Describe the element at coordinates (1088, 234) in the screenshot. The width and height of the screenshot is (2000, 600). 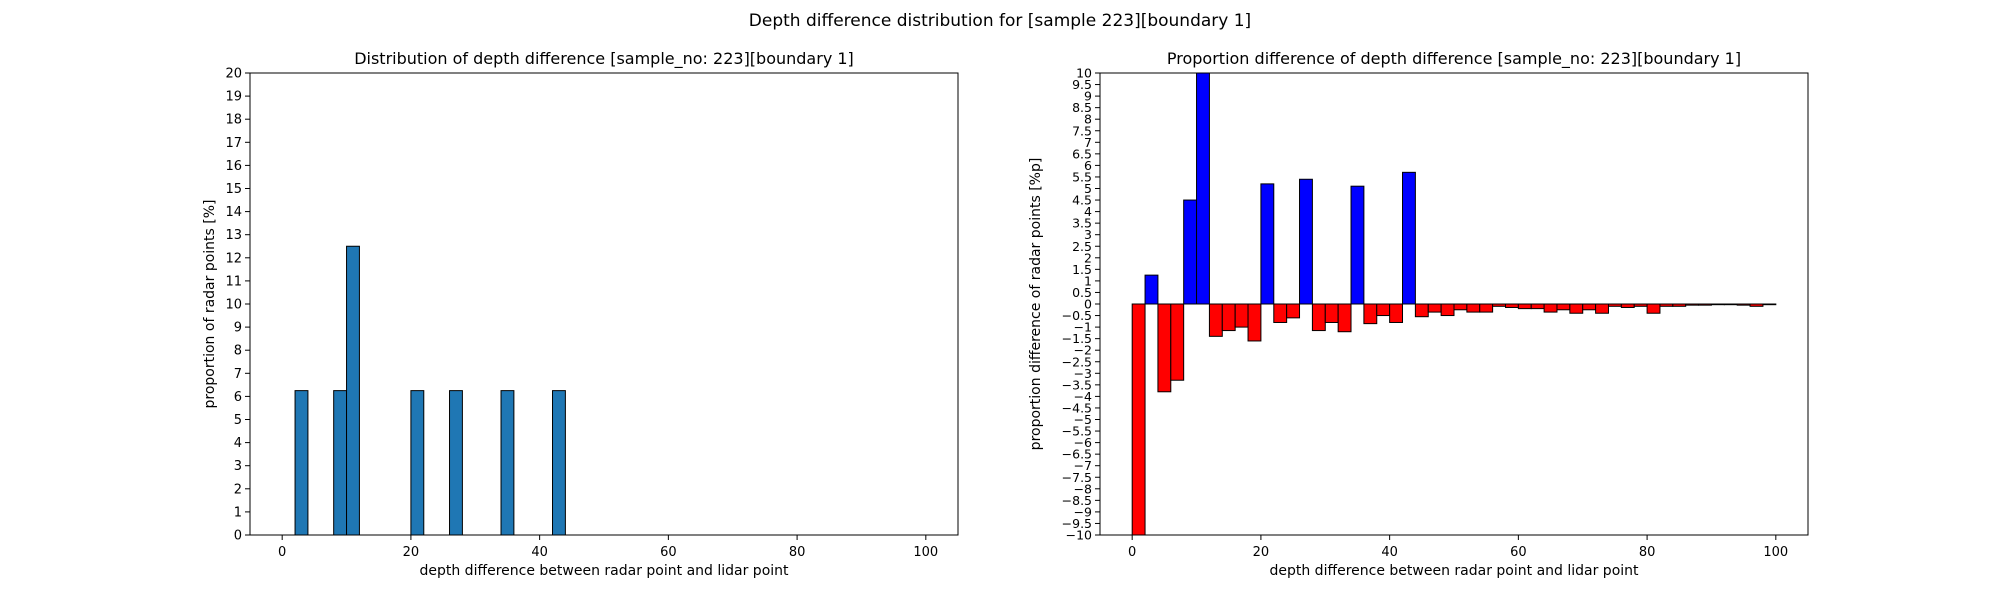
I see `chart-right-y-tick-label: 3` at that location.